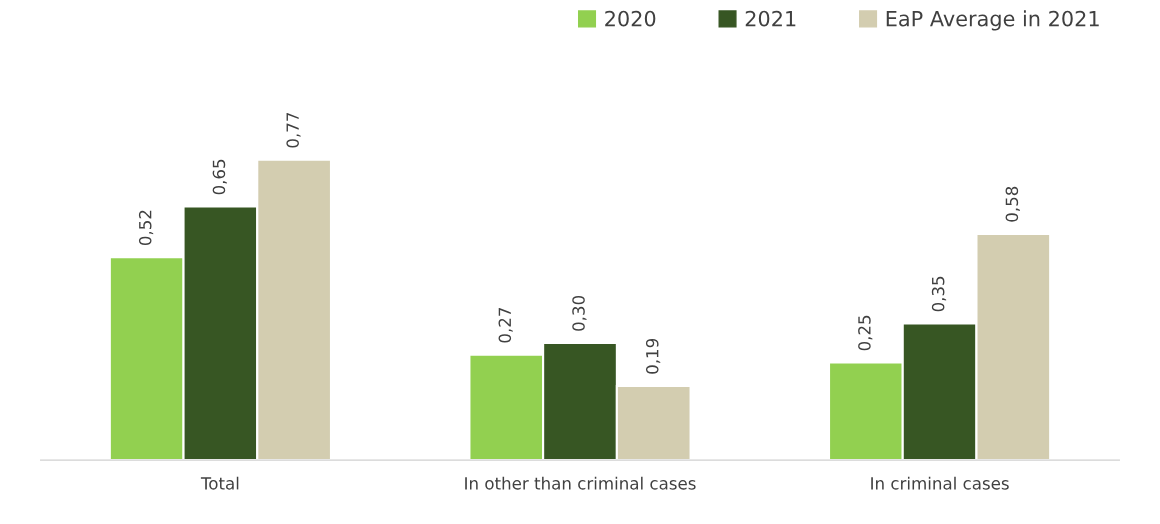  What do you see at coordinates (219, 177) in the screenshot?
I see `data-label: 0,65` at bounding box center [219, 177].